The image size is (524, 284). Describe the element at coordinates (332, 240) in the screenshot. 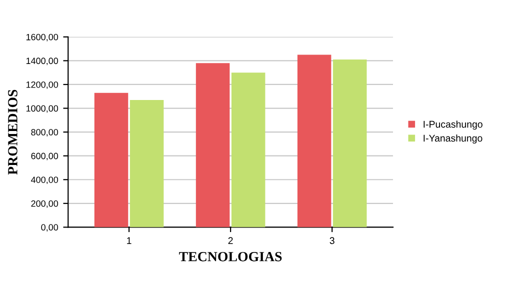

I see `x-tick-label: 3` at that location.